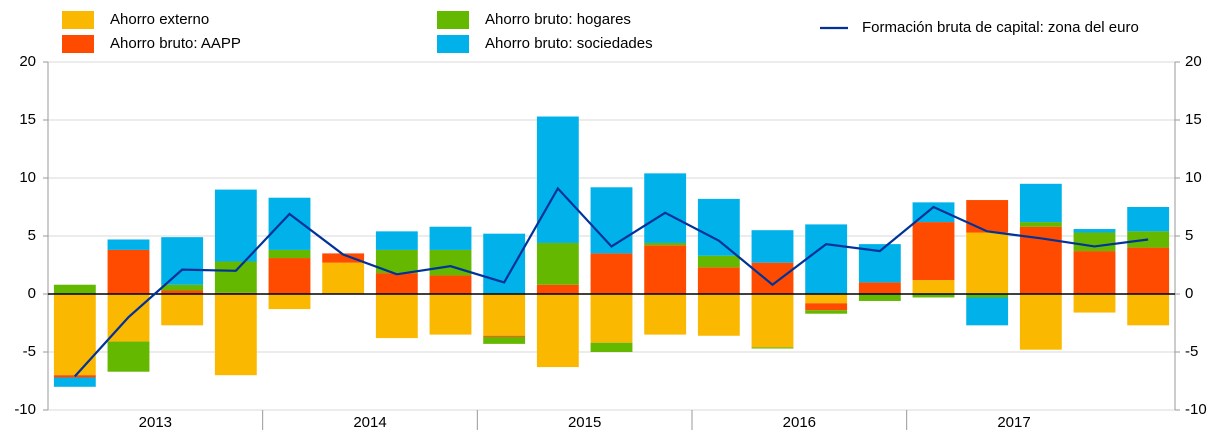  Describe the element at coordinates (32, 235) in the screenshot. I see `y-tick-label: 5` at that location.